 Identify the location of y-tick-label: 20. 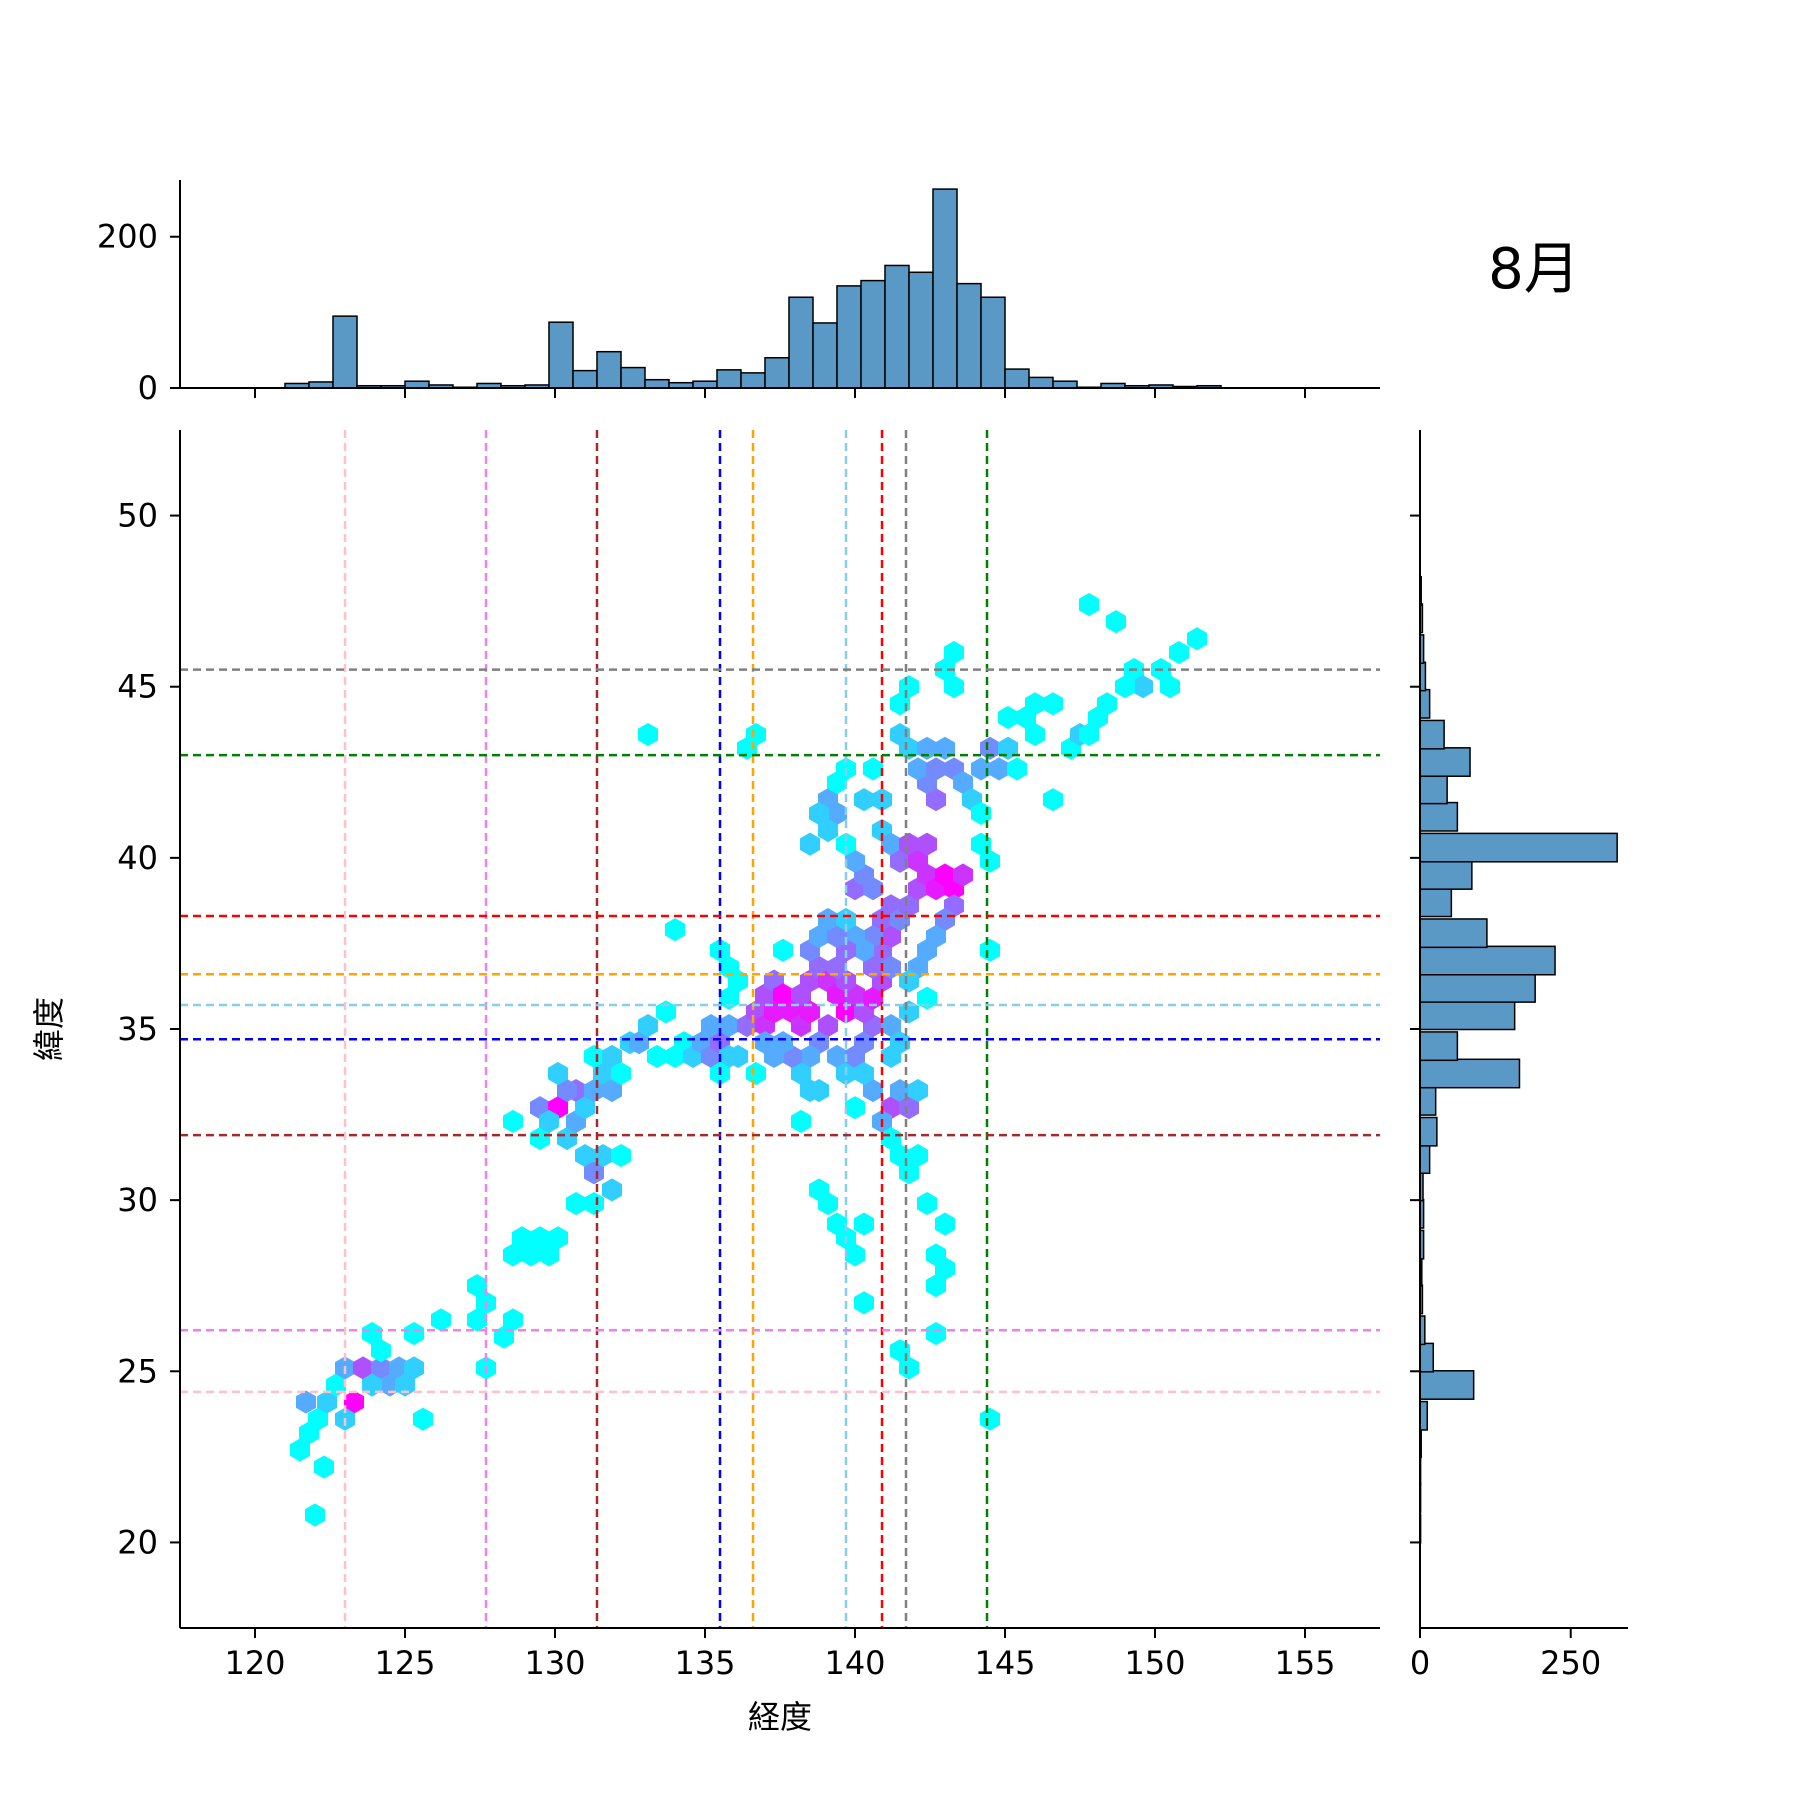
(137, 1542).